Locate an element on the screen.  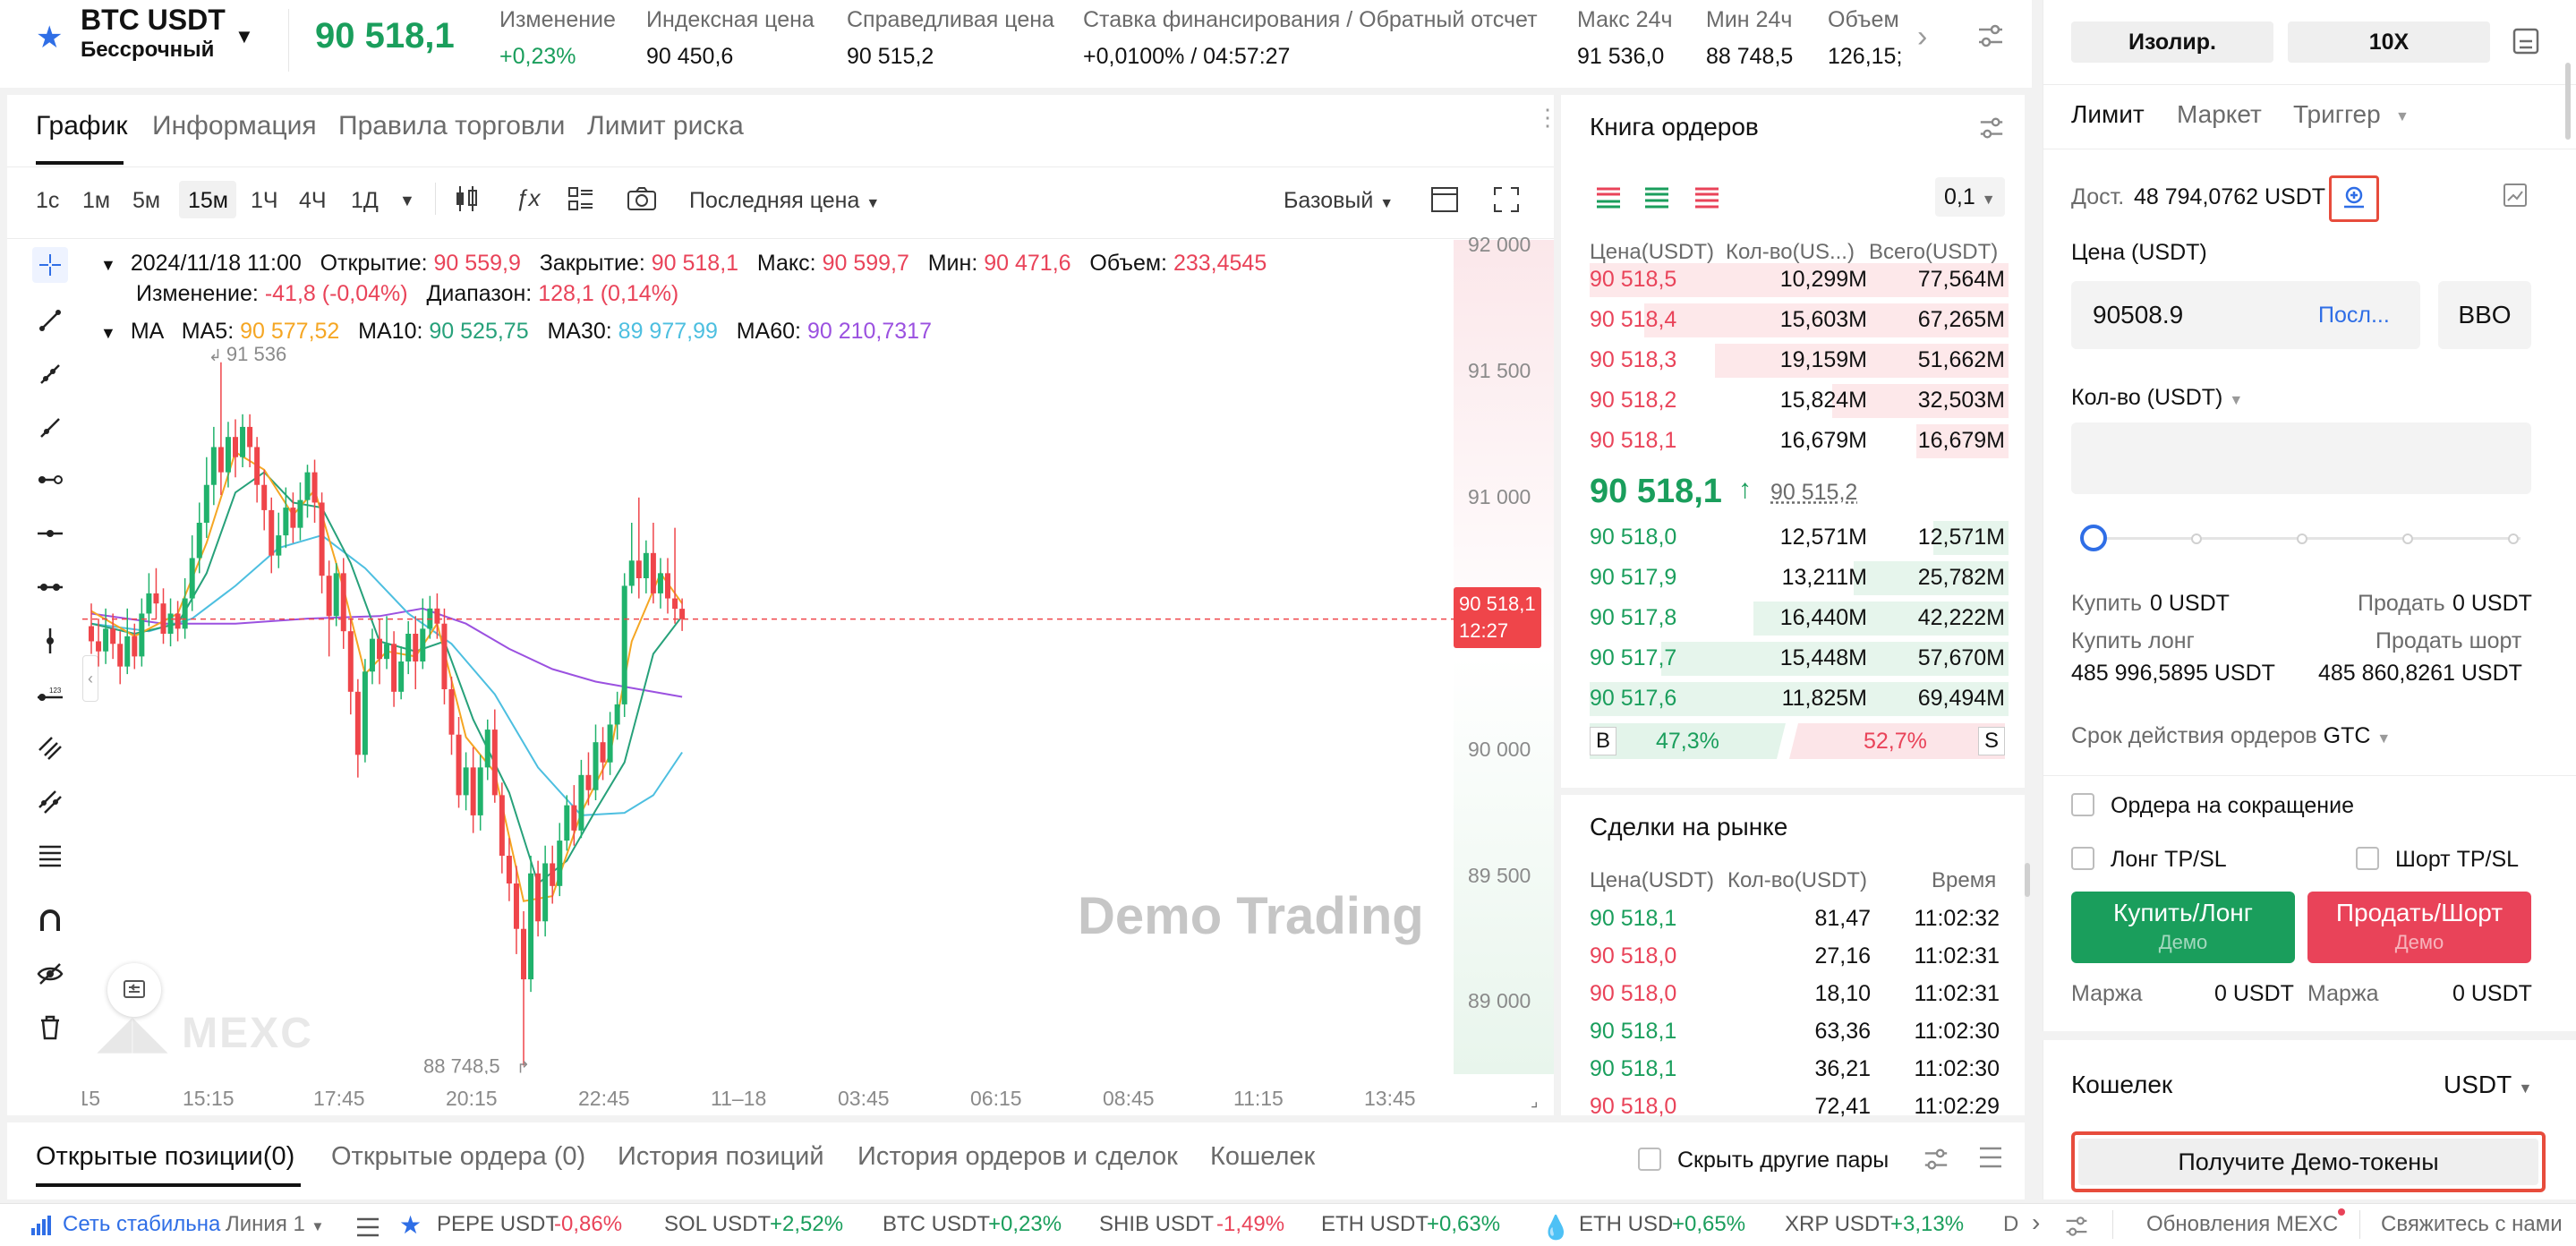
timeframe-4h: 4Ч is located at coordinates (313, 200).